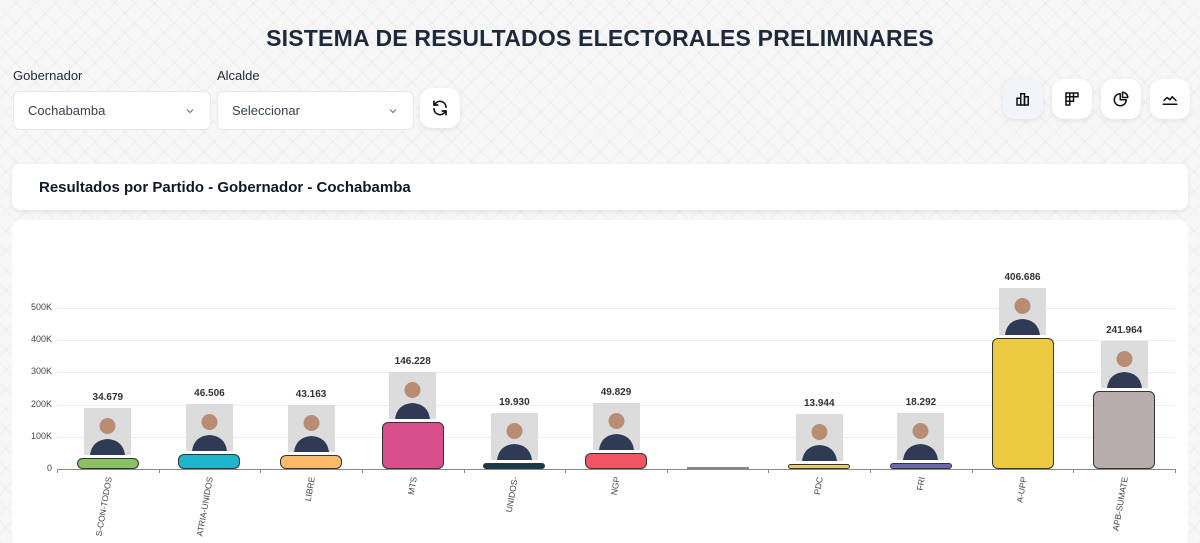 The width and height of the screenshot is (1200, 543). I want to click on pie-chart-icon, so click(1121, 99).